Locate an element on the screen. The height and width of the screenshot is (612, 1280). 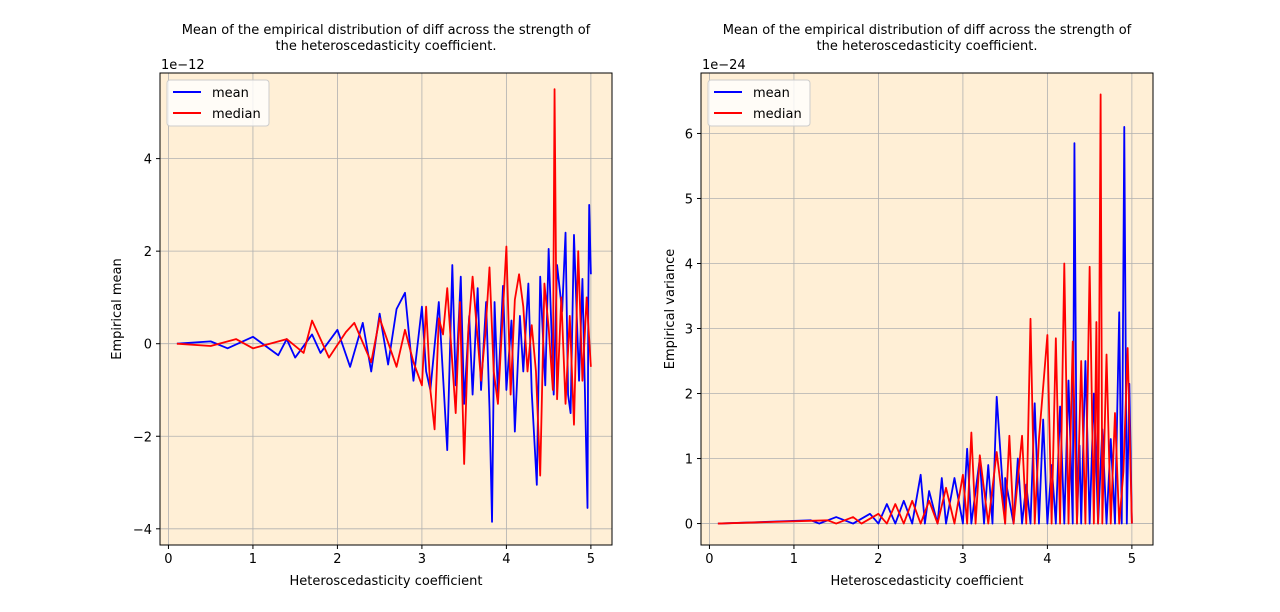
y-offset-text: 1e−12 is located at coordinates (183, 65).